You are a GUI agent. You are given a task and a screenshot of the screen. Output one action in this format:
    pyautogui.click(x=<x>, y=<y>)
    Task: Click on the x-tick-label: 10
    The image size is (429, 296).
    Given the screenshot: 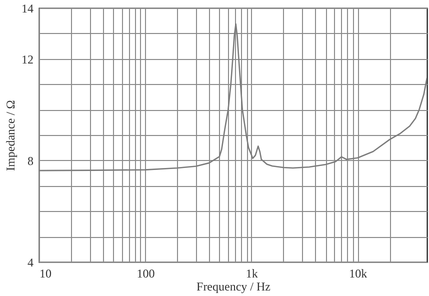 What is the action you would take?
    pyautogui.click(x=46, y=273)
    